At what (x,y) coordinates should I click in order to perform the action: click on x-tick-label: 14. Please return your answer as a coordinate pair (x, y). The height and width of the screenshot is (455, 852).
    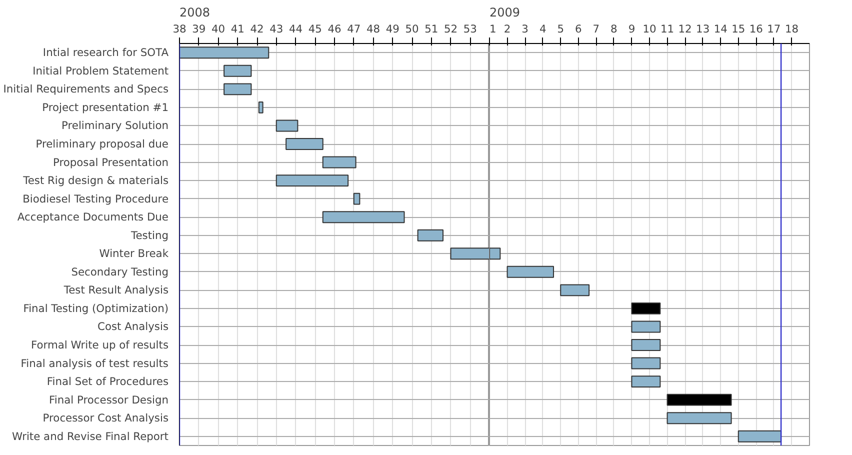
    Looking at the image, I should click on (721, 29).